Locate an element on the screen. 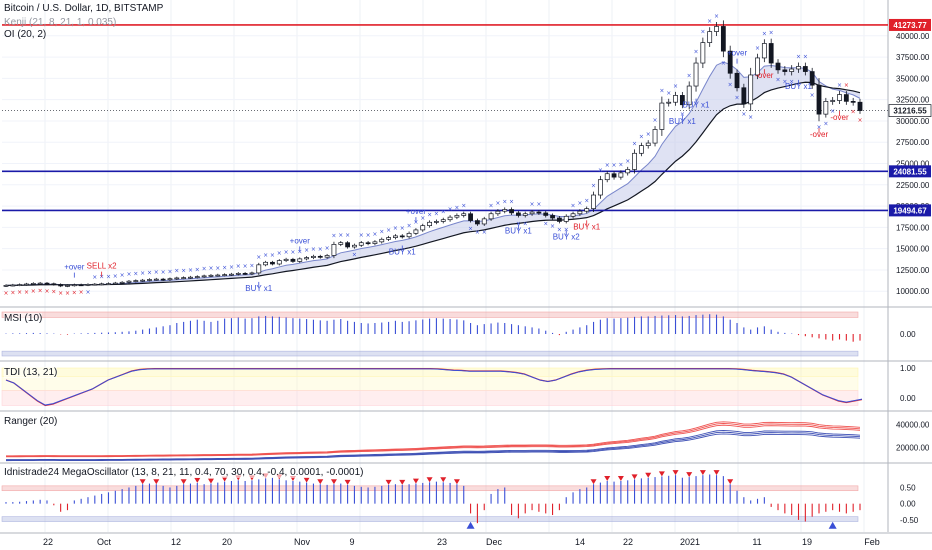  mega-axis-tick: 0.00 is located at coordinates (908, 504).